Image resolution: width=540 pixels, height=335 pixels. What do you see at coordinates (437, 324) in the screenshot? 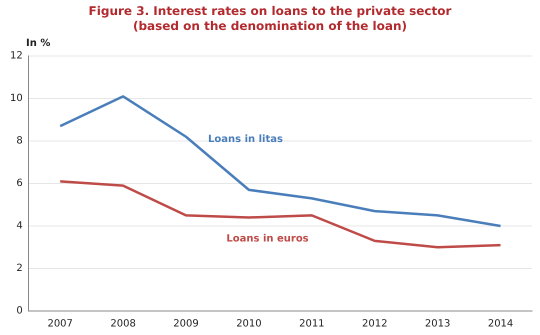
I see `x-tick-label: 2013` at bounding box center [437, 324].